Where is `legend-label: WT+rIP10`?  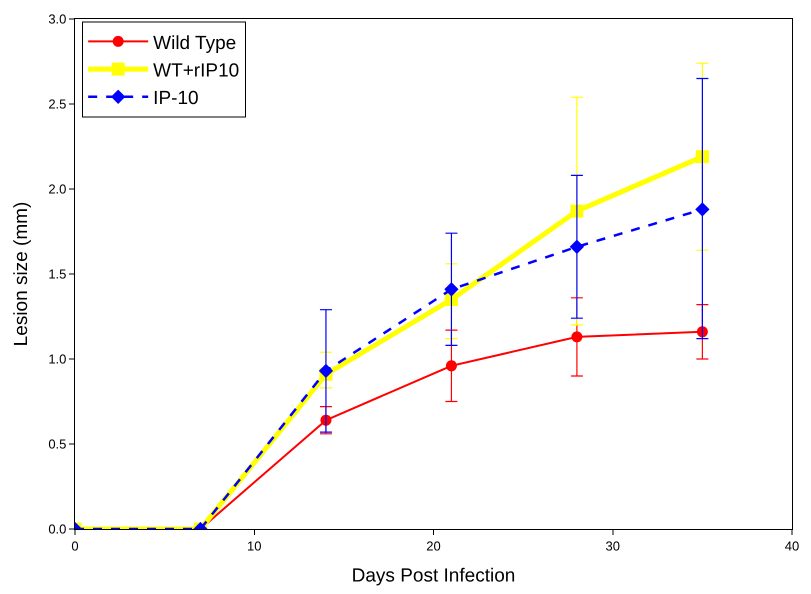 legend-label: WT+rIP10 is located at coordinates (196, 71).